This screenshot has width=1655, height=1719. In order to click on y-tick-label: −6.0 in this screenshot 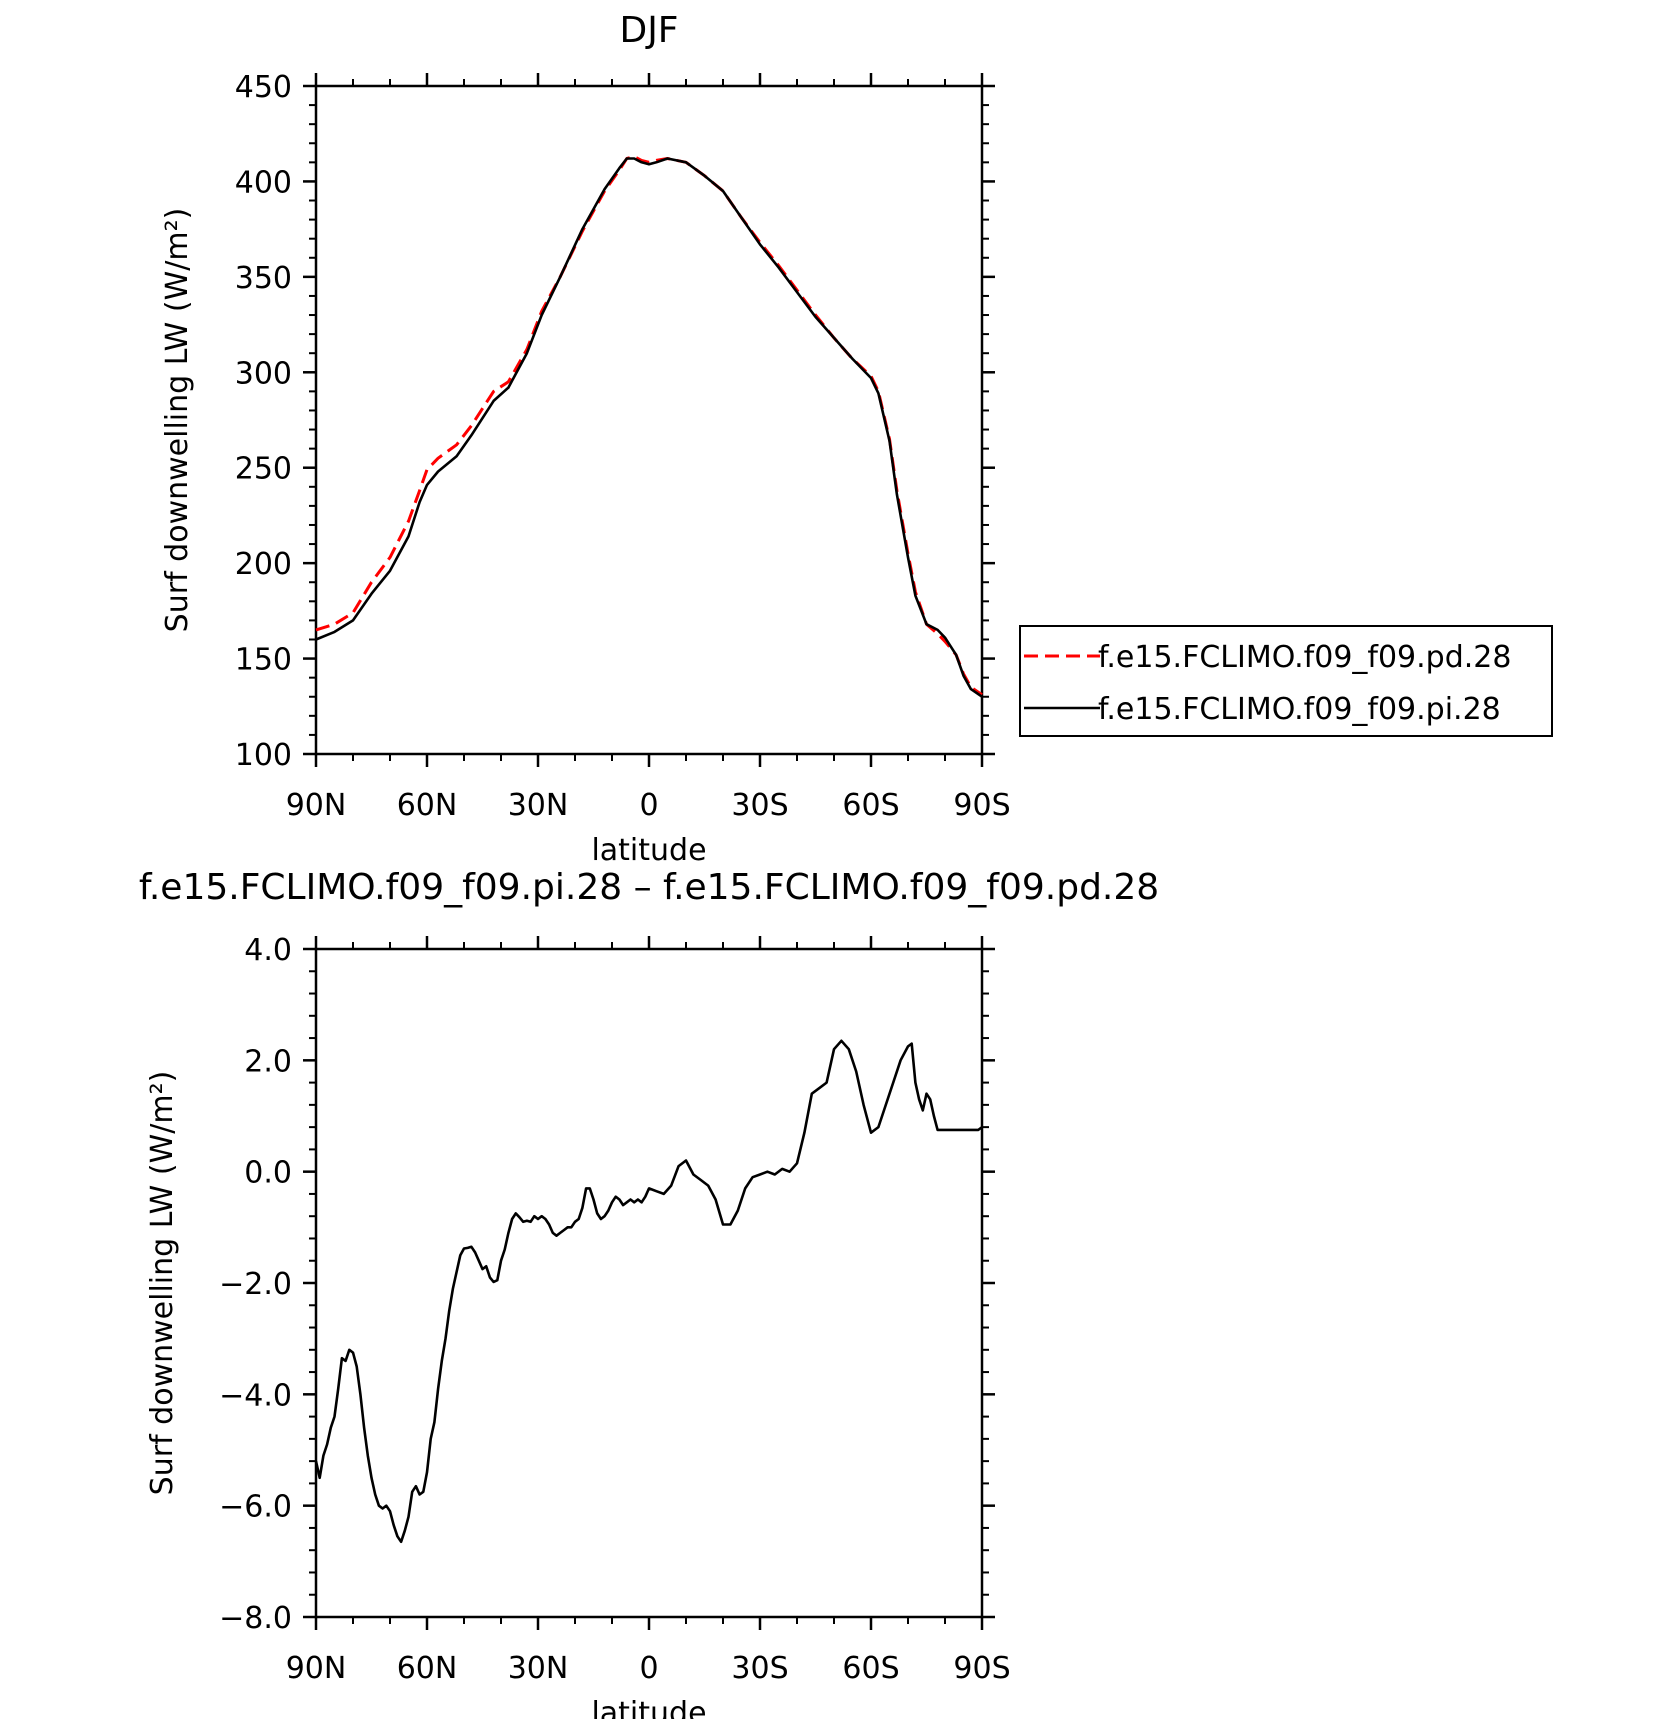, I will do `click(255, 1507)`.